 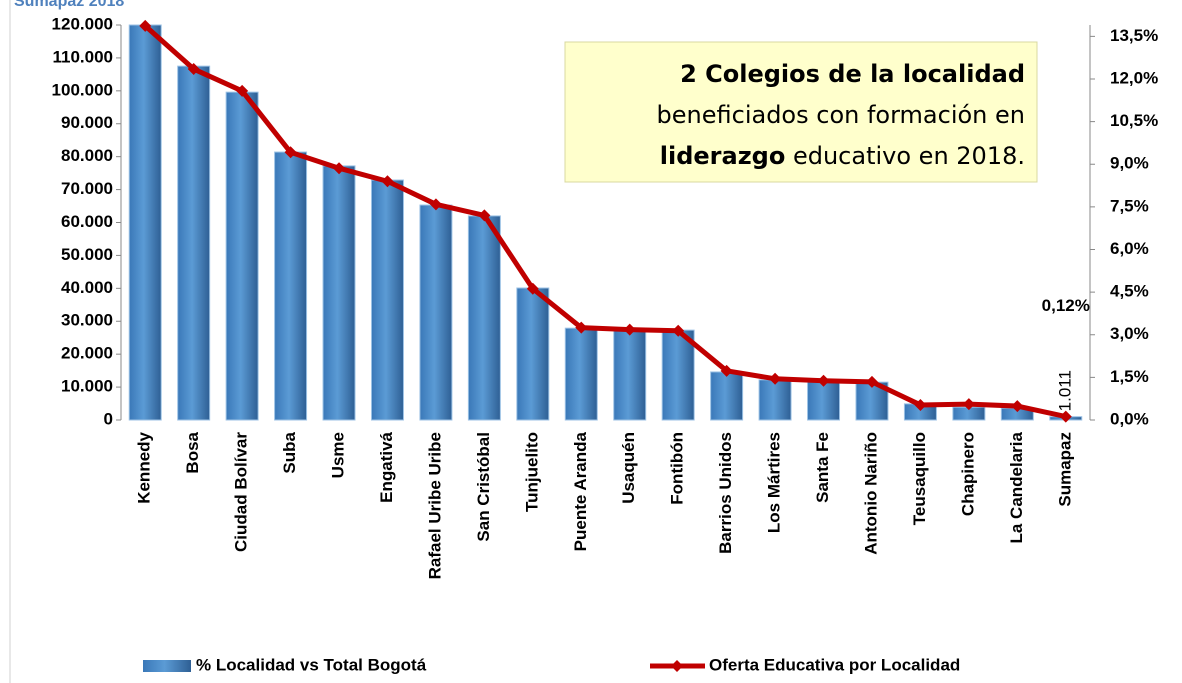 I want to click on x-tick-label: Usme, so click(x=338, y=455).